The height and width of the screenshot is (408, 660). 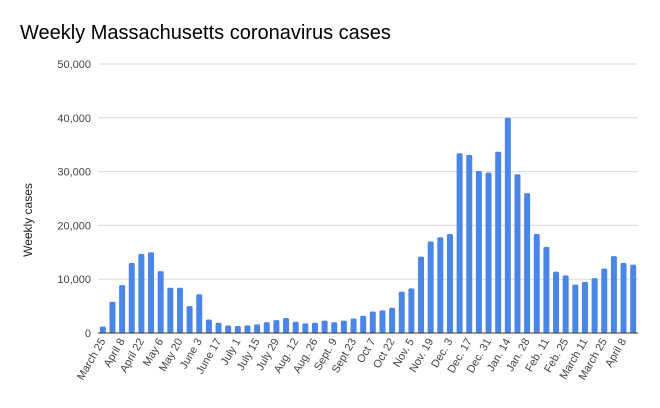 I want to click on y-tick-label: 50,000, so click(x=74, y=65).